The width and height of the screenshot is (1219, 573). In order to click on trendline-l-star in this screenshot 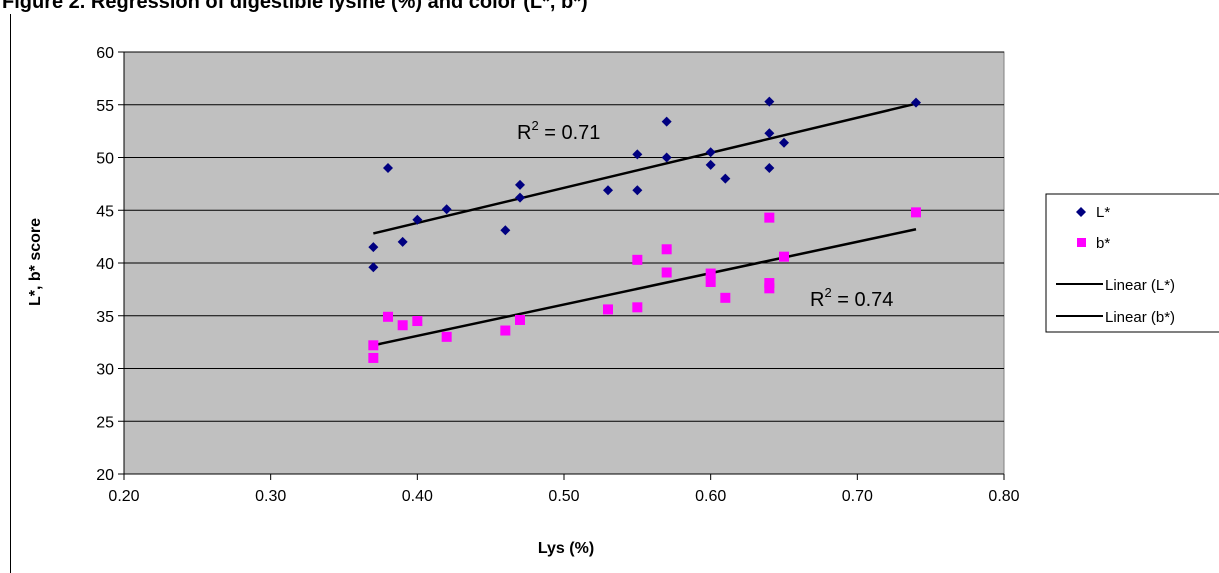, I will do `click(645, 168)`.